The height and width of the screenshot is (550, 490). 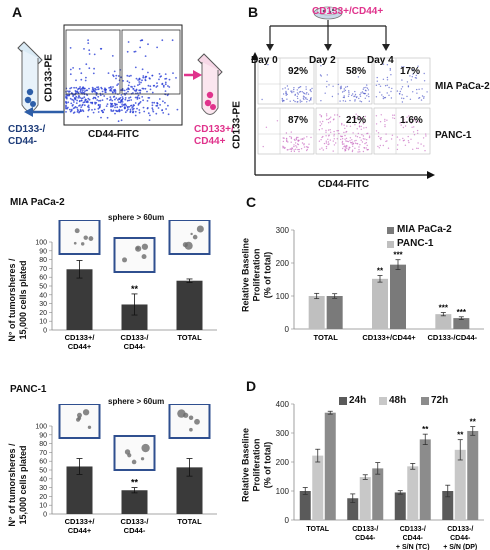 What do you see at coordinates (343, 92) in the screenshot?
I see `panel-b-figure` at bounding box center [343, 92].